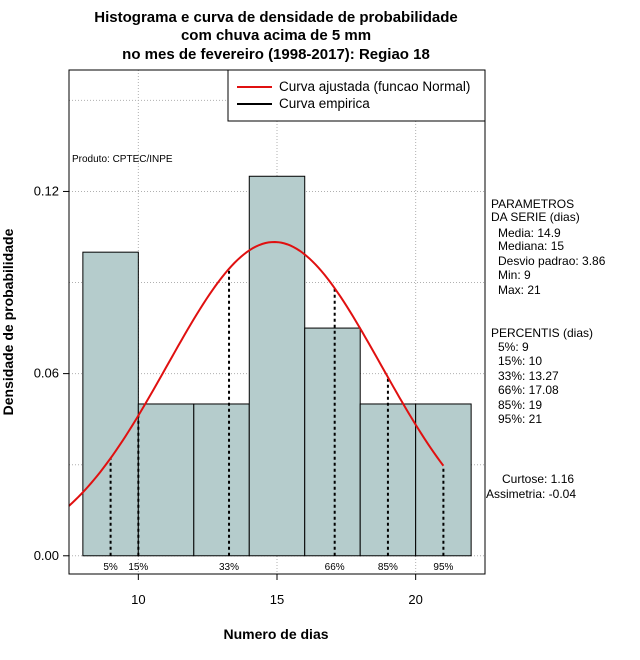 This screenshot has height=660, width=640. What do you see at coordinates (538, 479) in the screenshot?
I see `curtose-value: Curtose: 1.16` at bounding box center [538, 479].